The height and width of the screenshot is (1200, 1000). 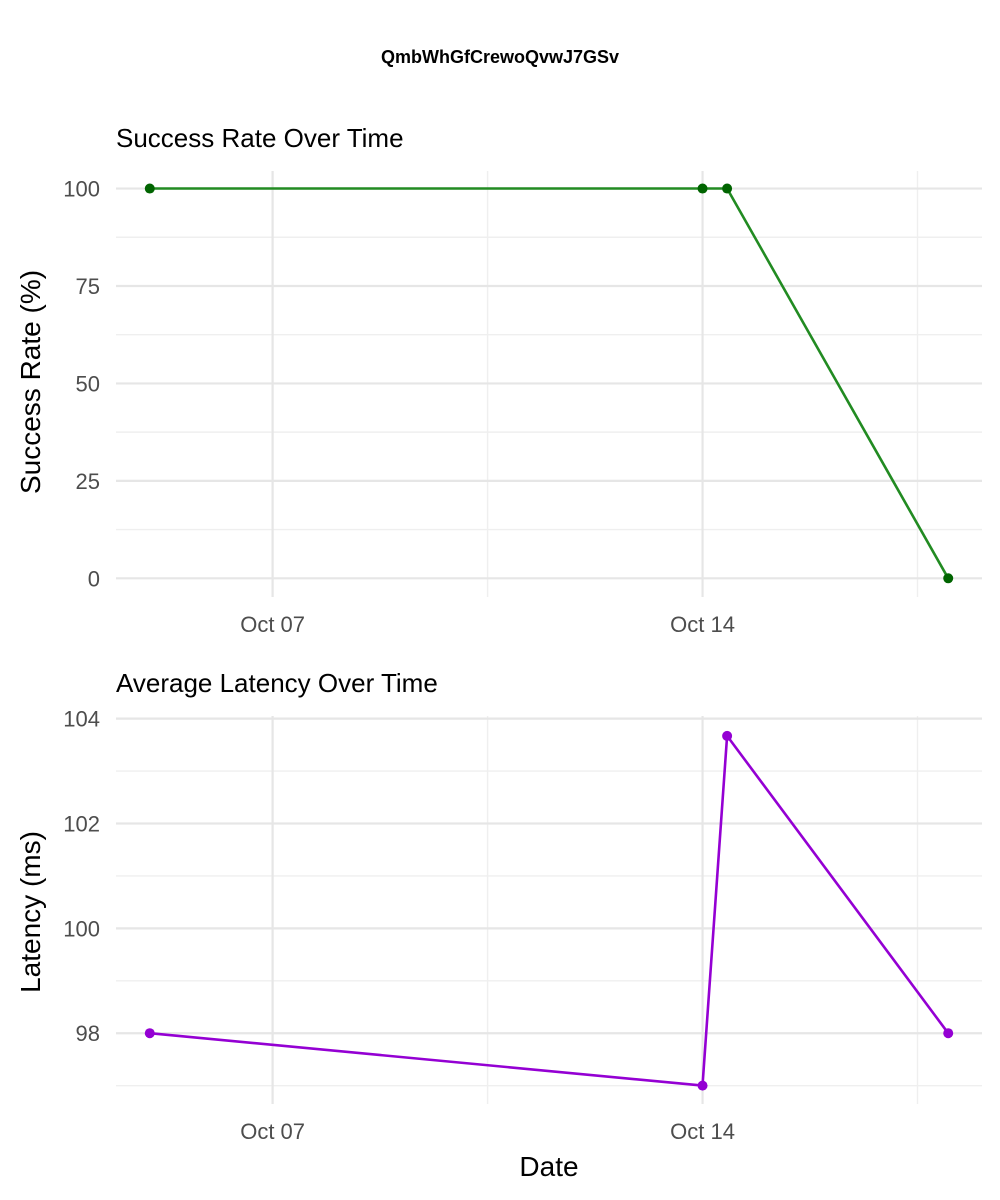 What do you see at coordinates (30, 382) in the screenshot?
I see `success-rate-y-axis-label: Success Rate (%)` at bounding box center [30, 382].